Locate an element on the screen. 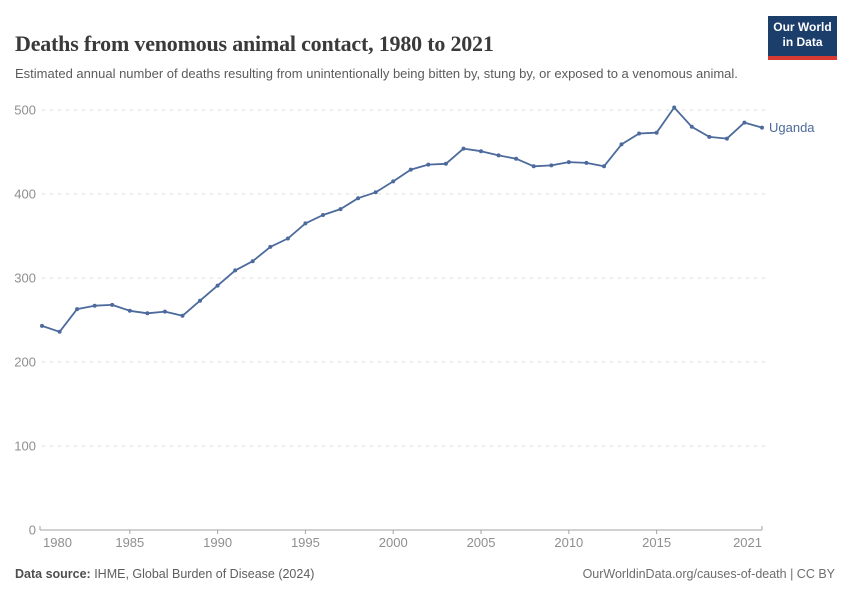 Image resolution: width=850 pixels, height=600 pixels. data-point-uganda-1992 is located at coordinates (252, 261).